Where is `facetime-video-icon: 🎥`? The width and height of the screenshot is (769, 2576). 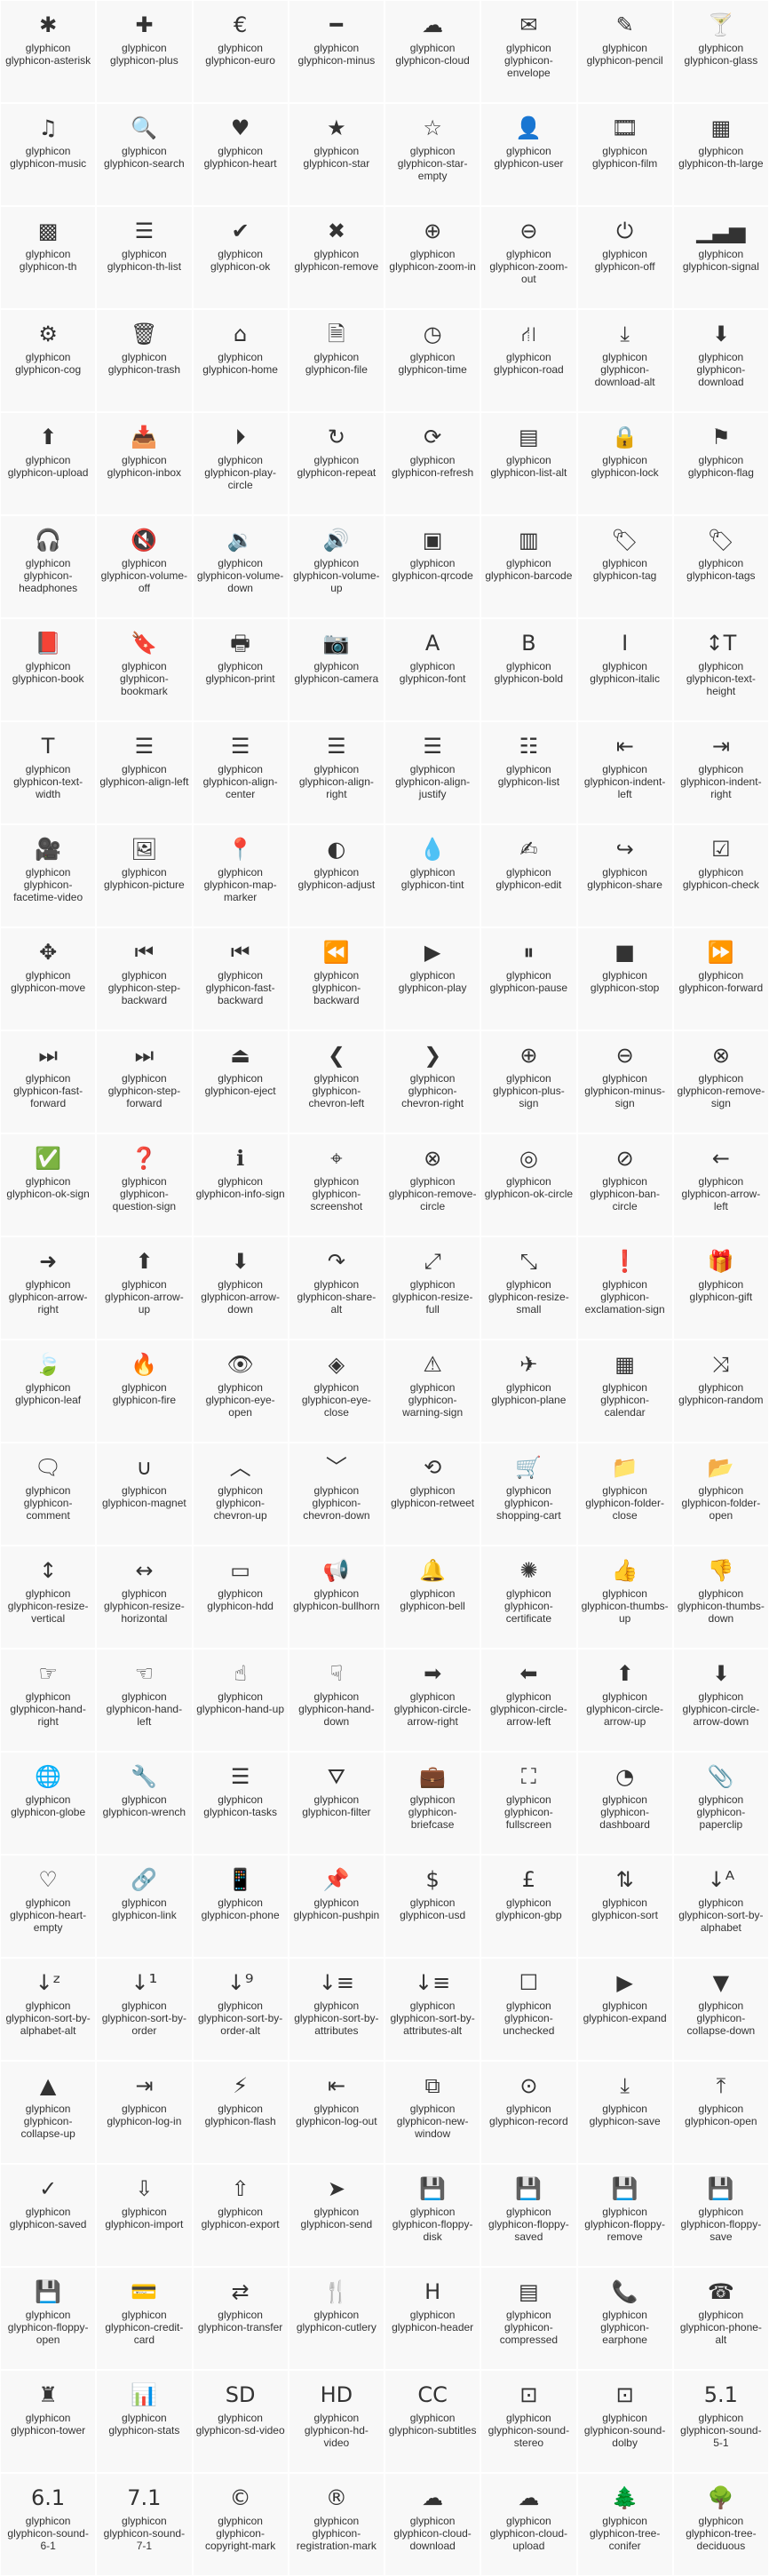
facetime-video-icon: 🎥 is located at coordinates (48, 849).